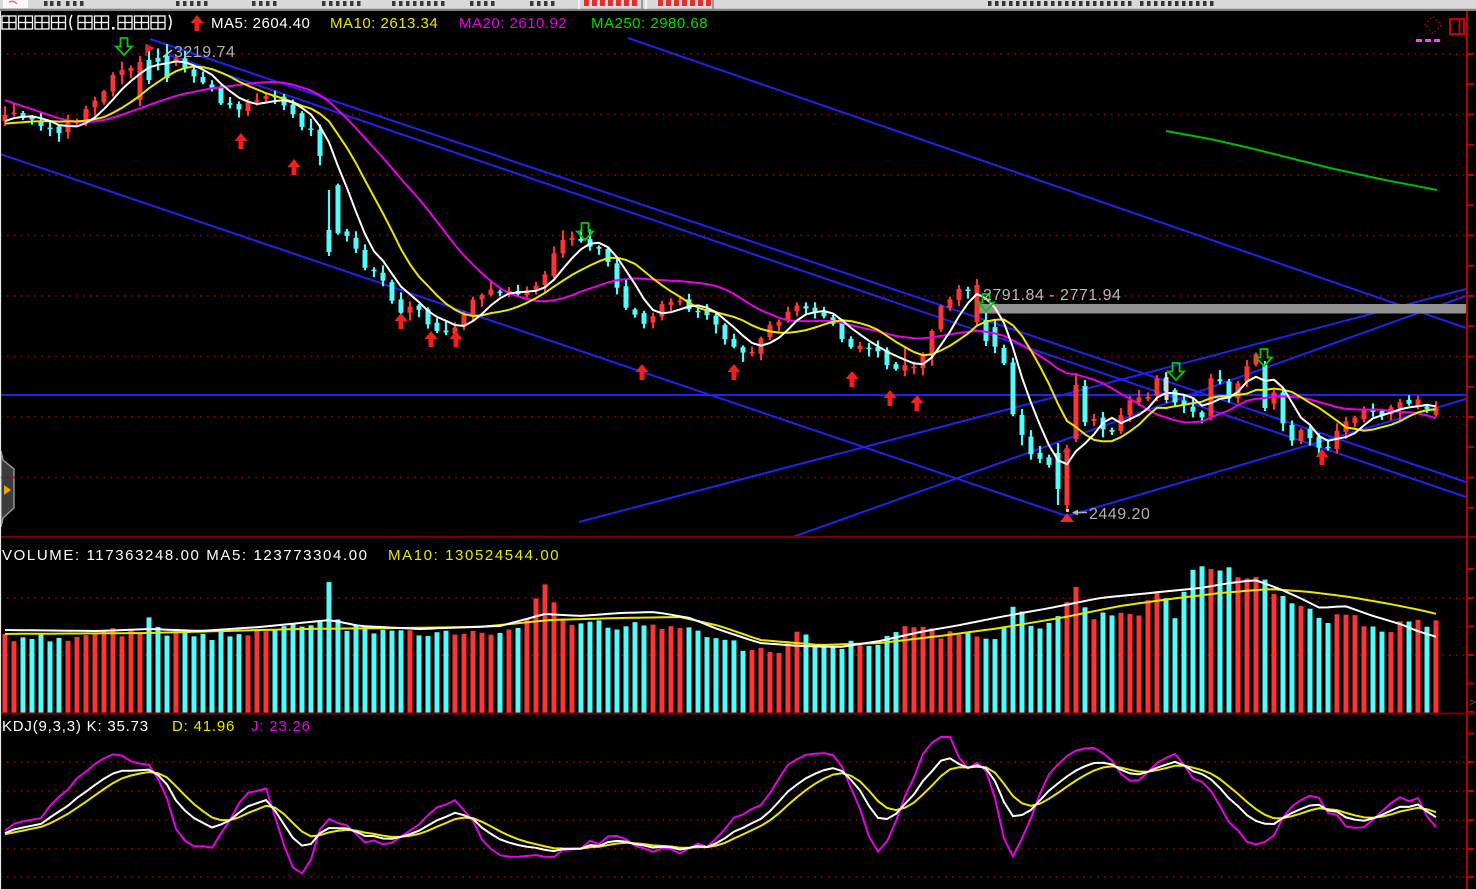 The width and height of the screenshot is (1476, 889). I want to click on svg-text: 2449.20, so click(1119, 514).